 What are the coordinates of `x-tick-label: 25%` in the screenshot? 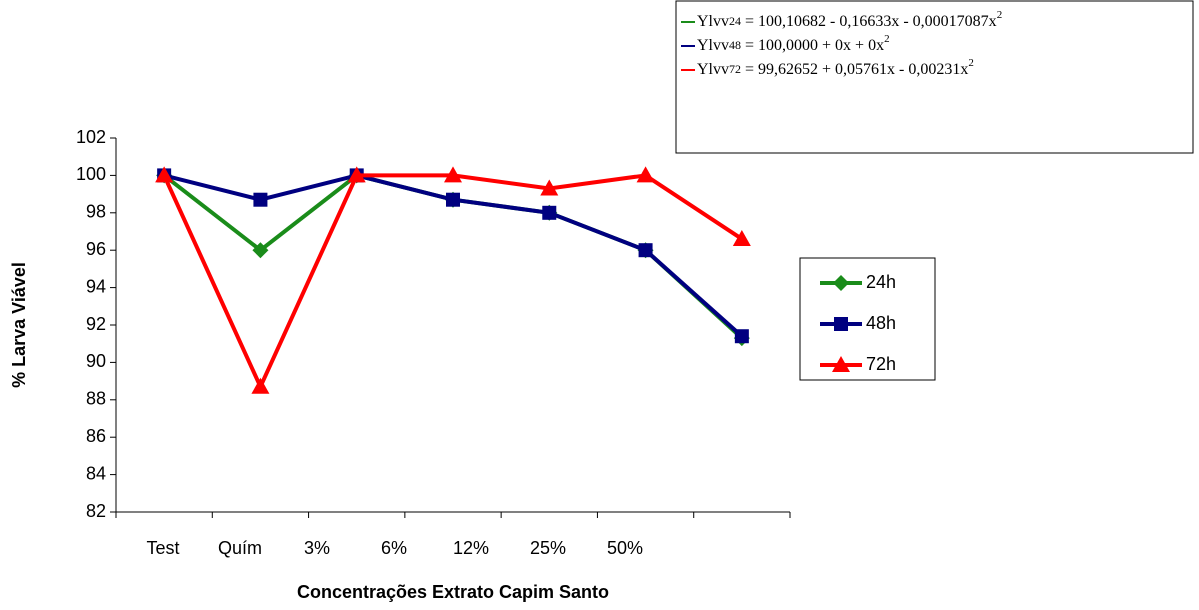 It's located at (548, 548).